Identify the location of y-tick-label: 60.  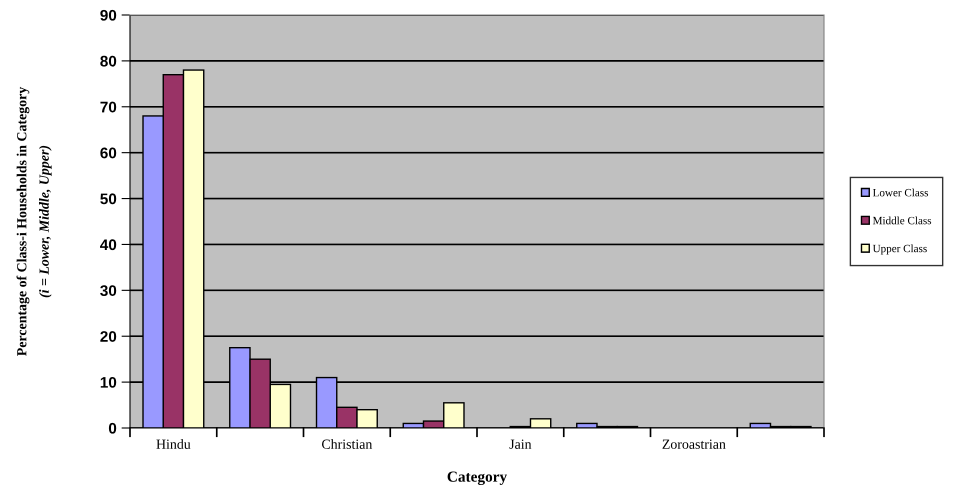
(108, 153).